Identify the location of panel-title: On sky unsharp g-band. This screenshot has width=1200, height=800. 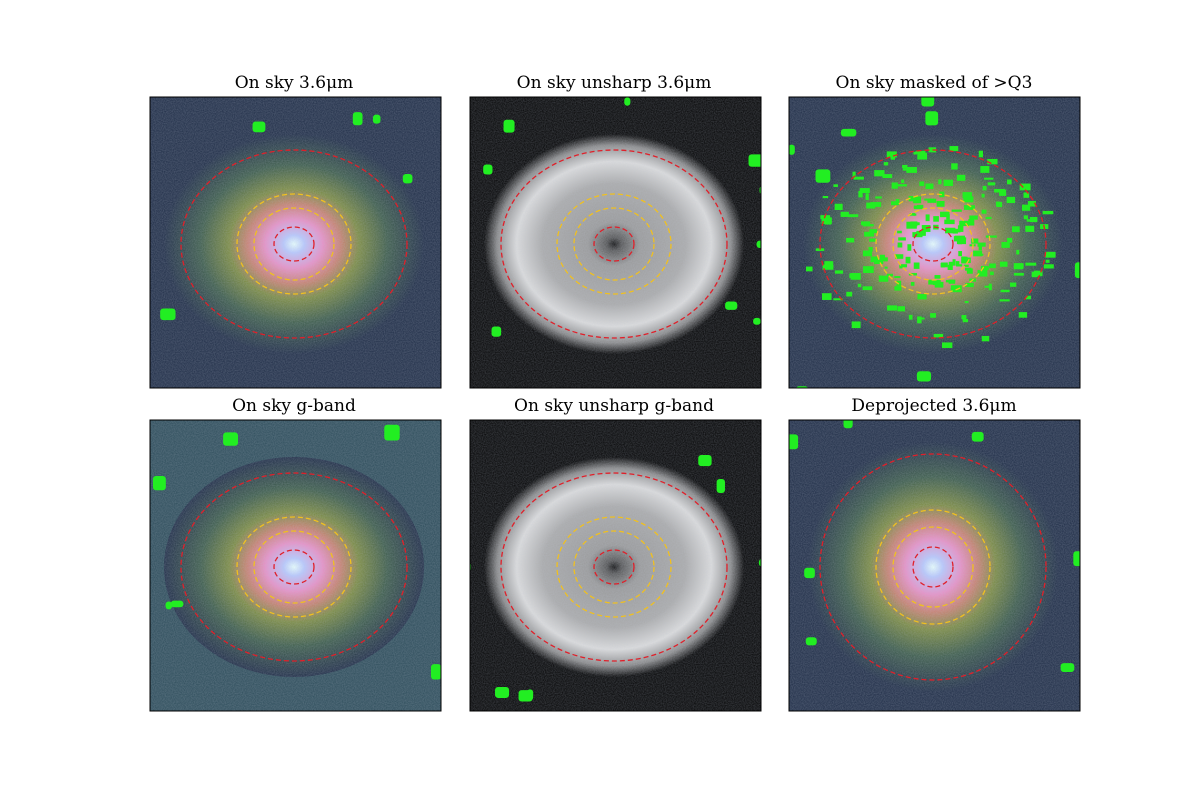
(614, 406).